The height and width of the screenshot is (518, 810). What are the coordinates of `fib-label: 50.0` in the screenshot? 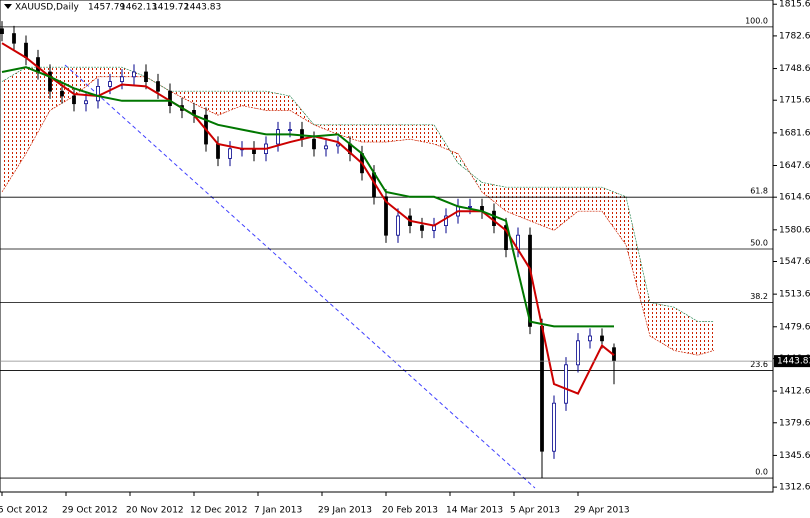 It's located at (759, 243).